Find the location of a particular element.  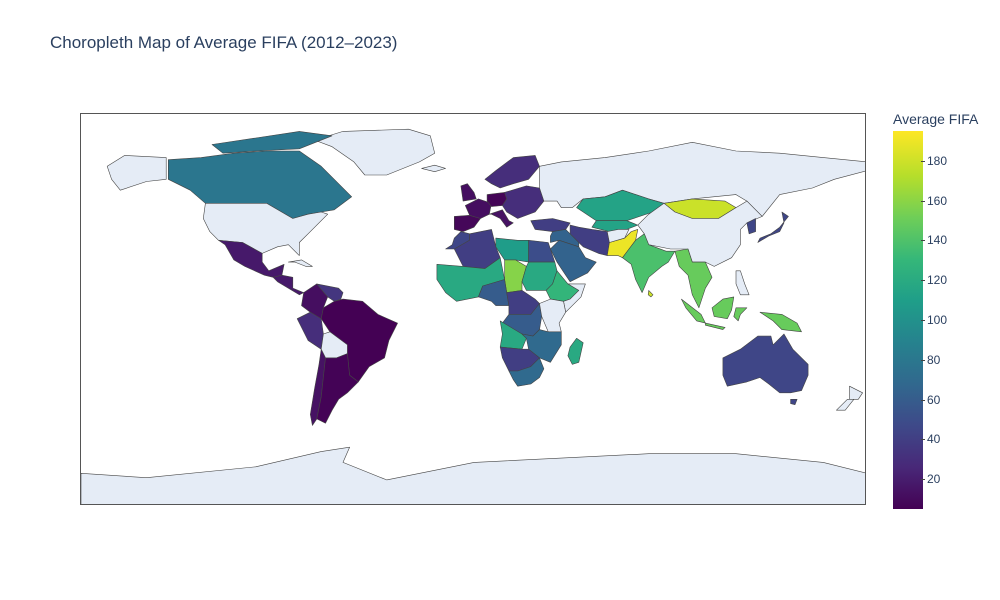

country-new-zealand is located at coordinates (856, 392).